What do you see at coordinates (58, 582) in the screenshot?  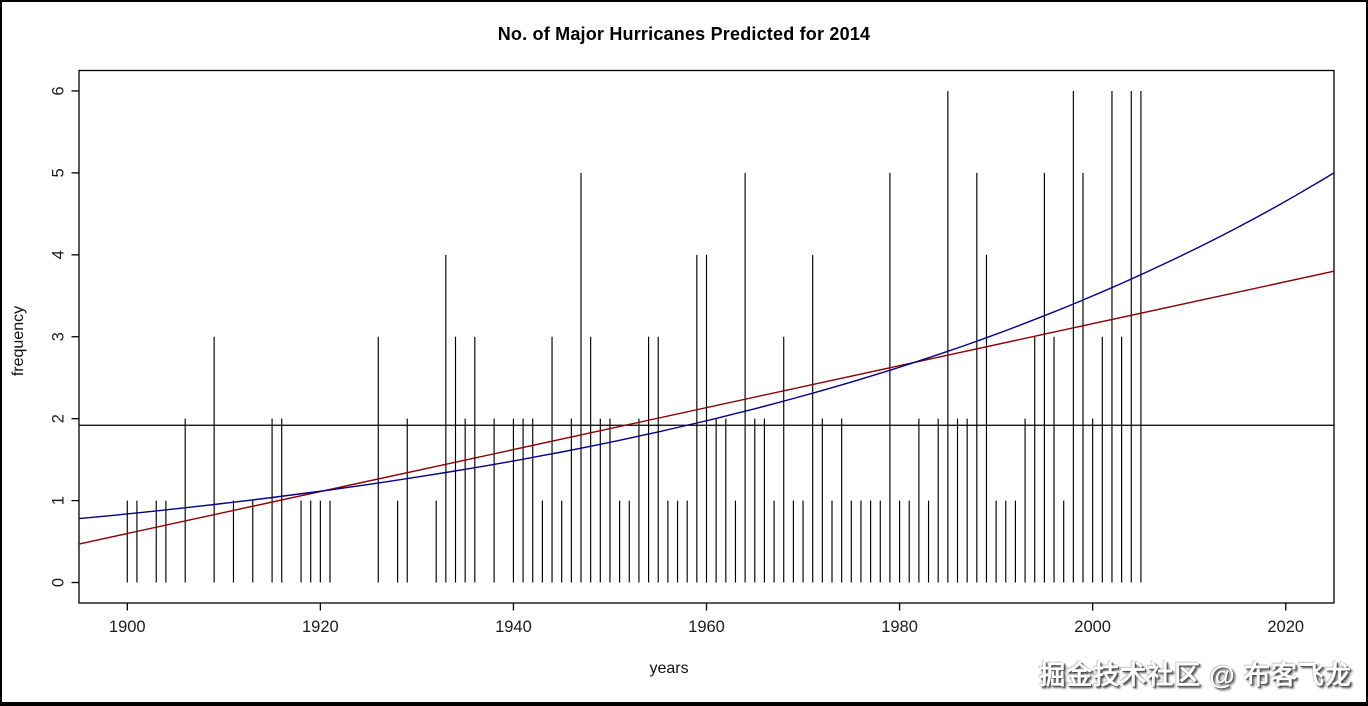 I see `y-tick-label: 0` at bounding box center [58, 582].